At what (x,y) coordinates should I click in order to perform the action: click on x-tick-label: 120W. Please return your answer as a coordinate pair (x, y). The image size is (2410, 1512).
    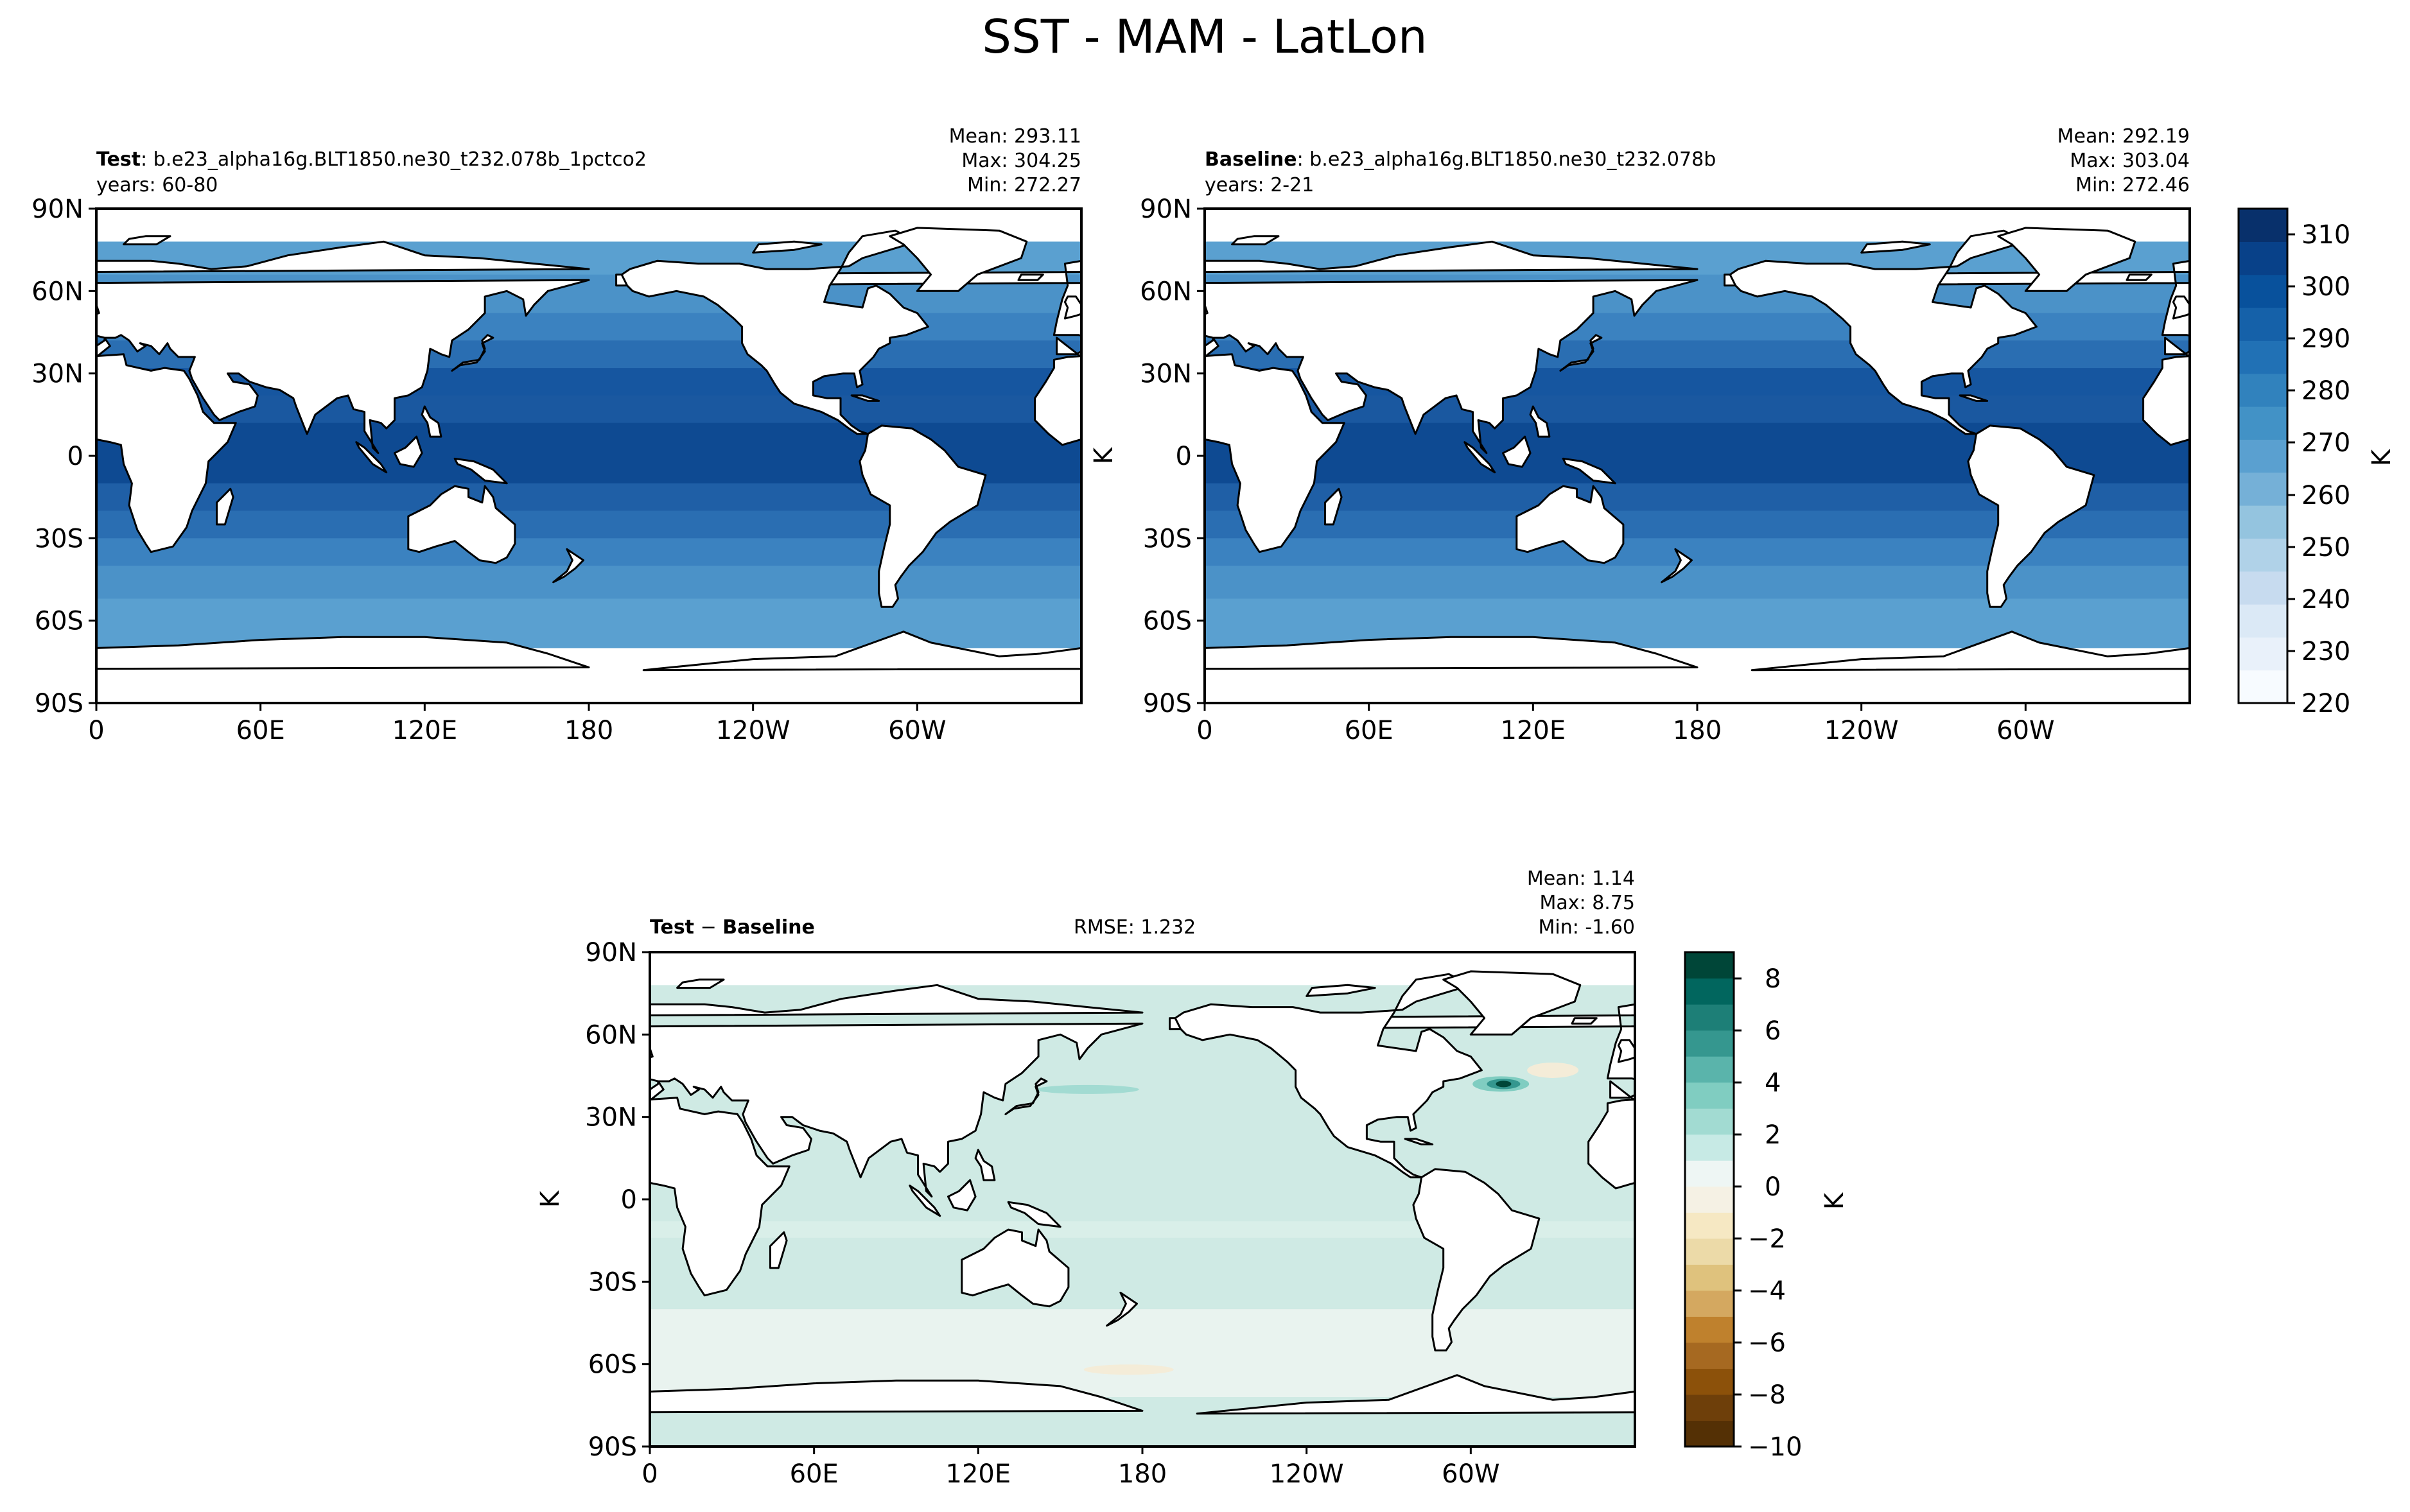
    Looking at the image, I should click on (1307, 1474).